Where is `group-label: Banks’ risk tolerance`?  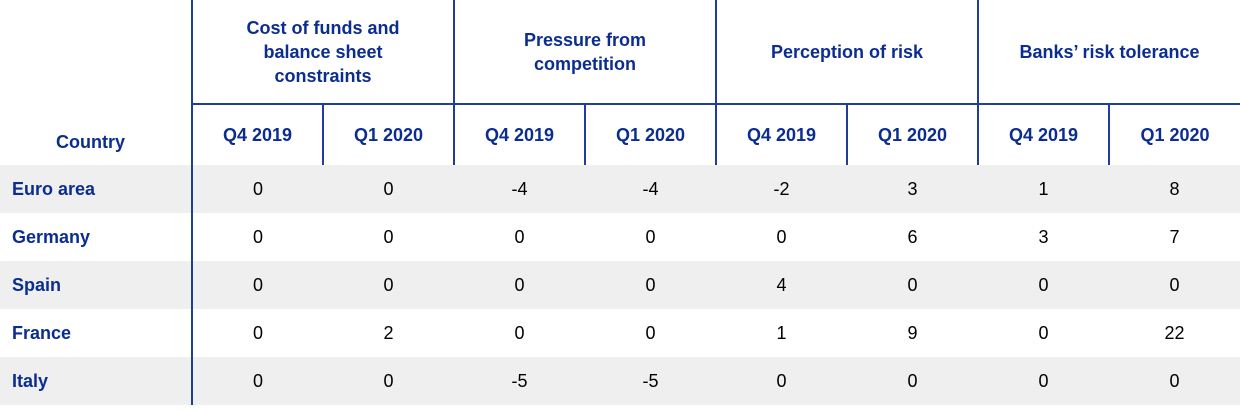 group-label: Banks’ risk tolerance is located at coordinates (1109, 51).